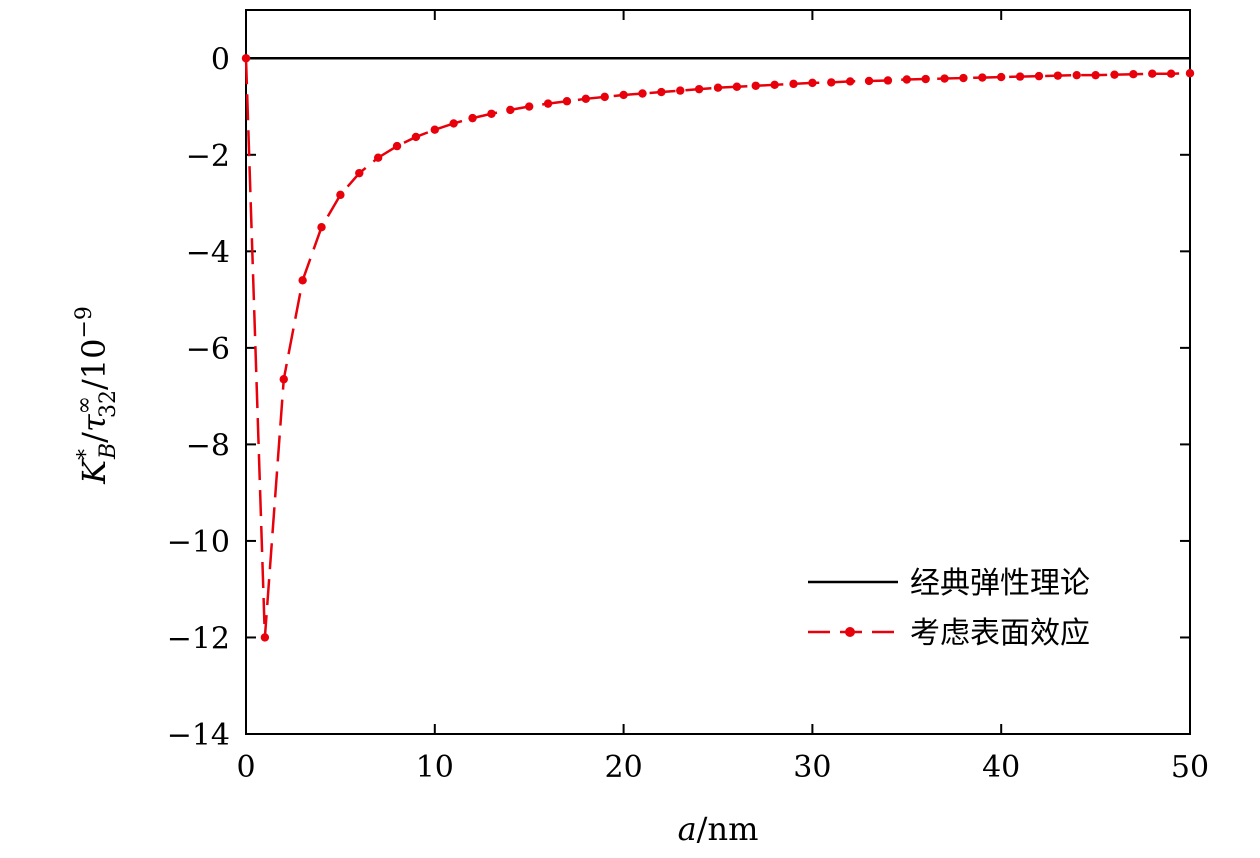 The image size is (1260, 858). Describe the element at coordinates (220, 59) in the screenshot. I see `y-tick-label: 0` at that location.